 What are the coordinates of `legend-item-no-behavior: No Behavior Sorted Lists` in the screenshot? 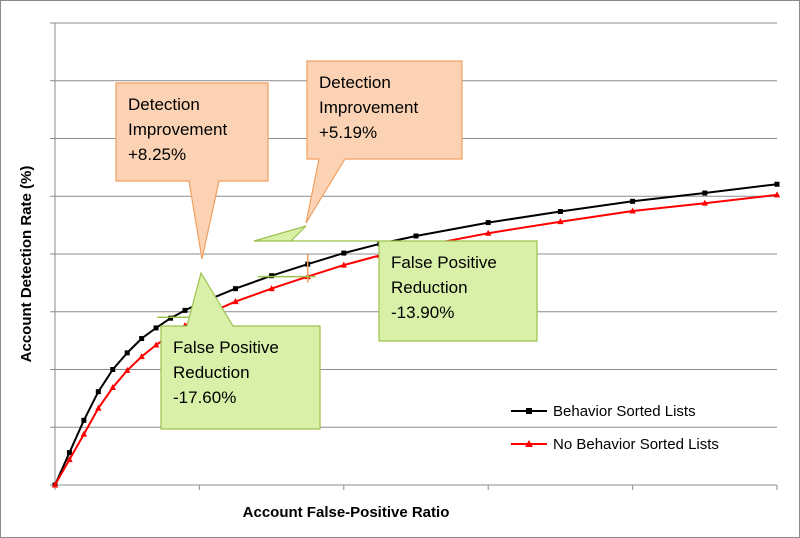 It's located at (615, 444).